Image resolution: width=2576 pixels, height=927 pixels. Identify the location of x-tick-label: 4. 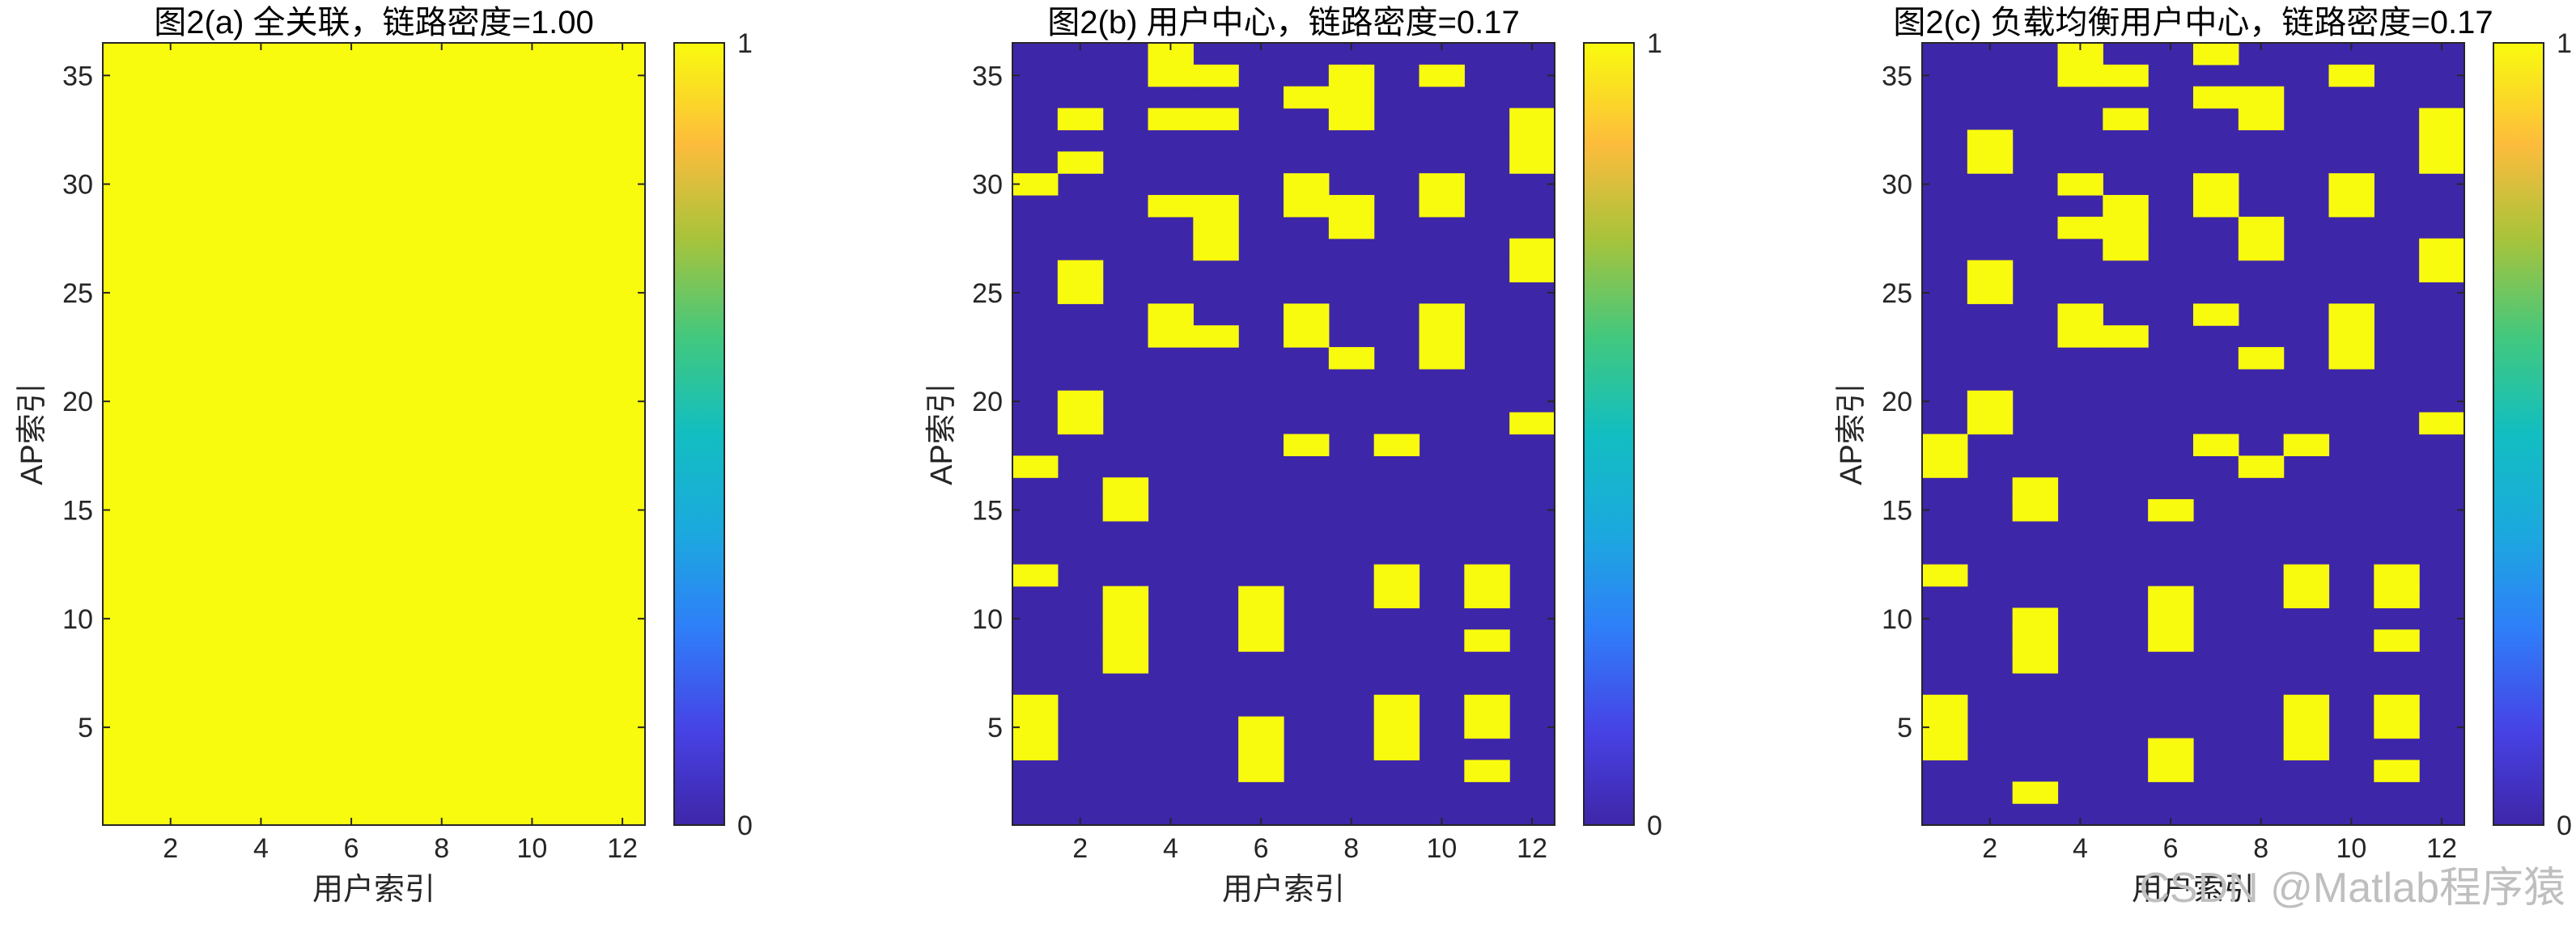
(2080, 848).